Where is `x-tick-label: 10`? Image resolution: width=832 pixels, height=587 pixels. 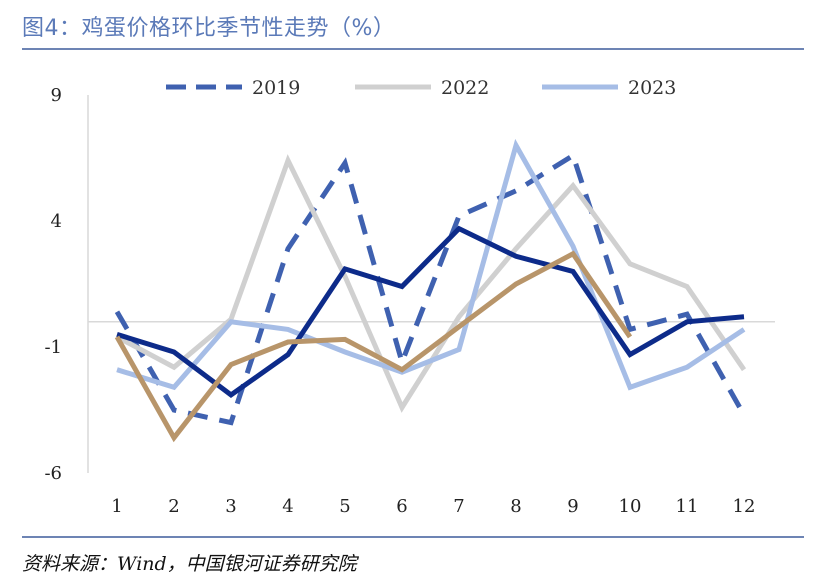 x-tick-label: 10 is located at coordinates (630, 506).